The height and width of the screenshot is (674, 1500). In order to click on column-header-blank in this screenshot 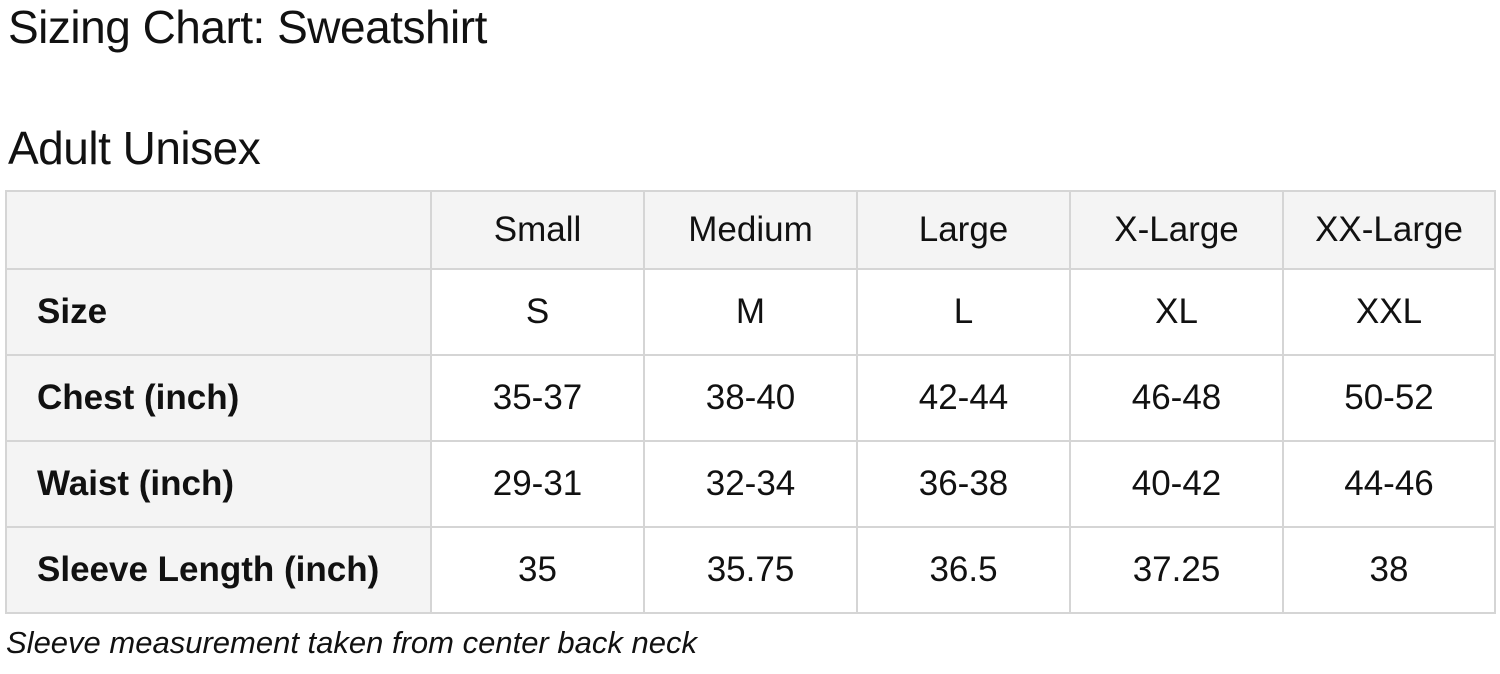, I will do `click(218, 230)`.